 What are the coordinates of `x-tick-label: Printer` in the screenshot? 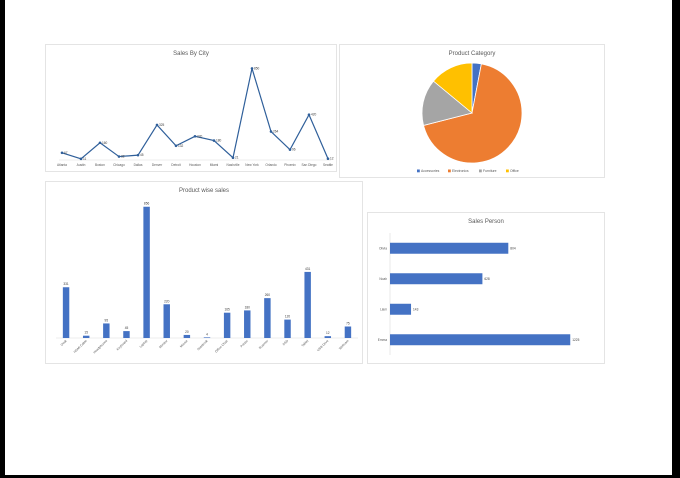 It's located at (245, 343).